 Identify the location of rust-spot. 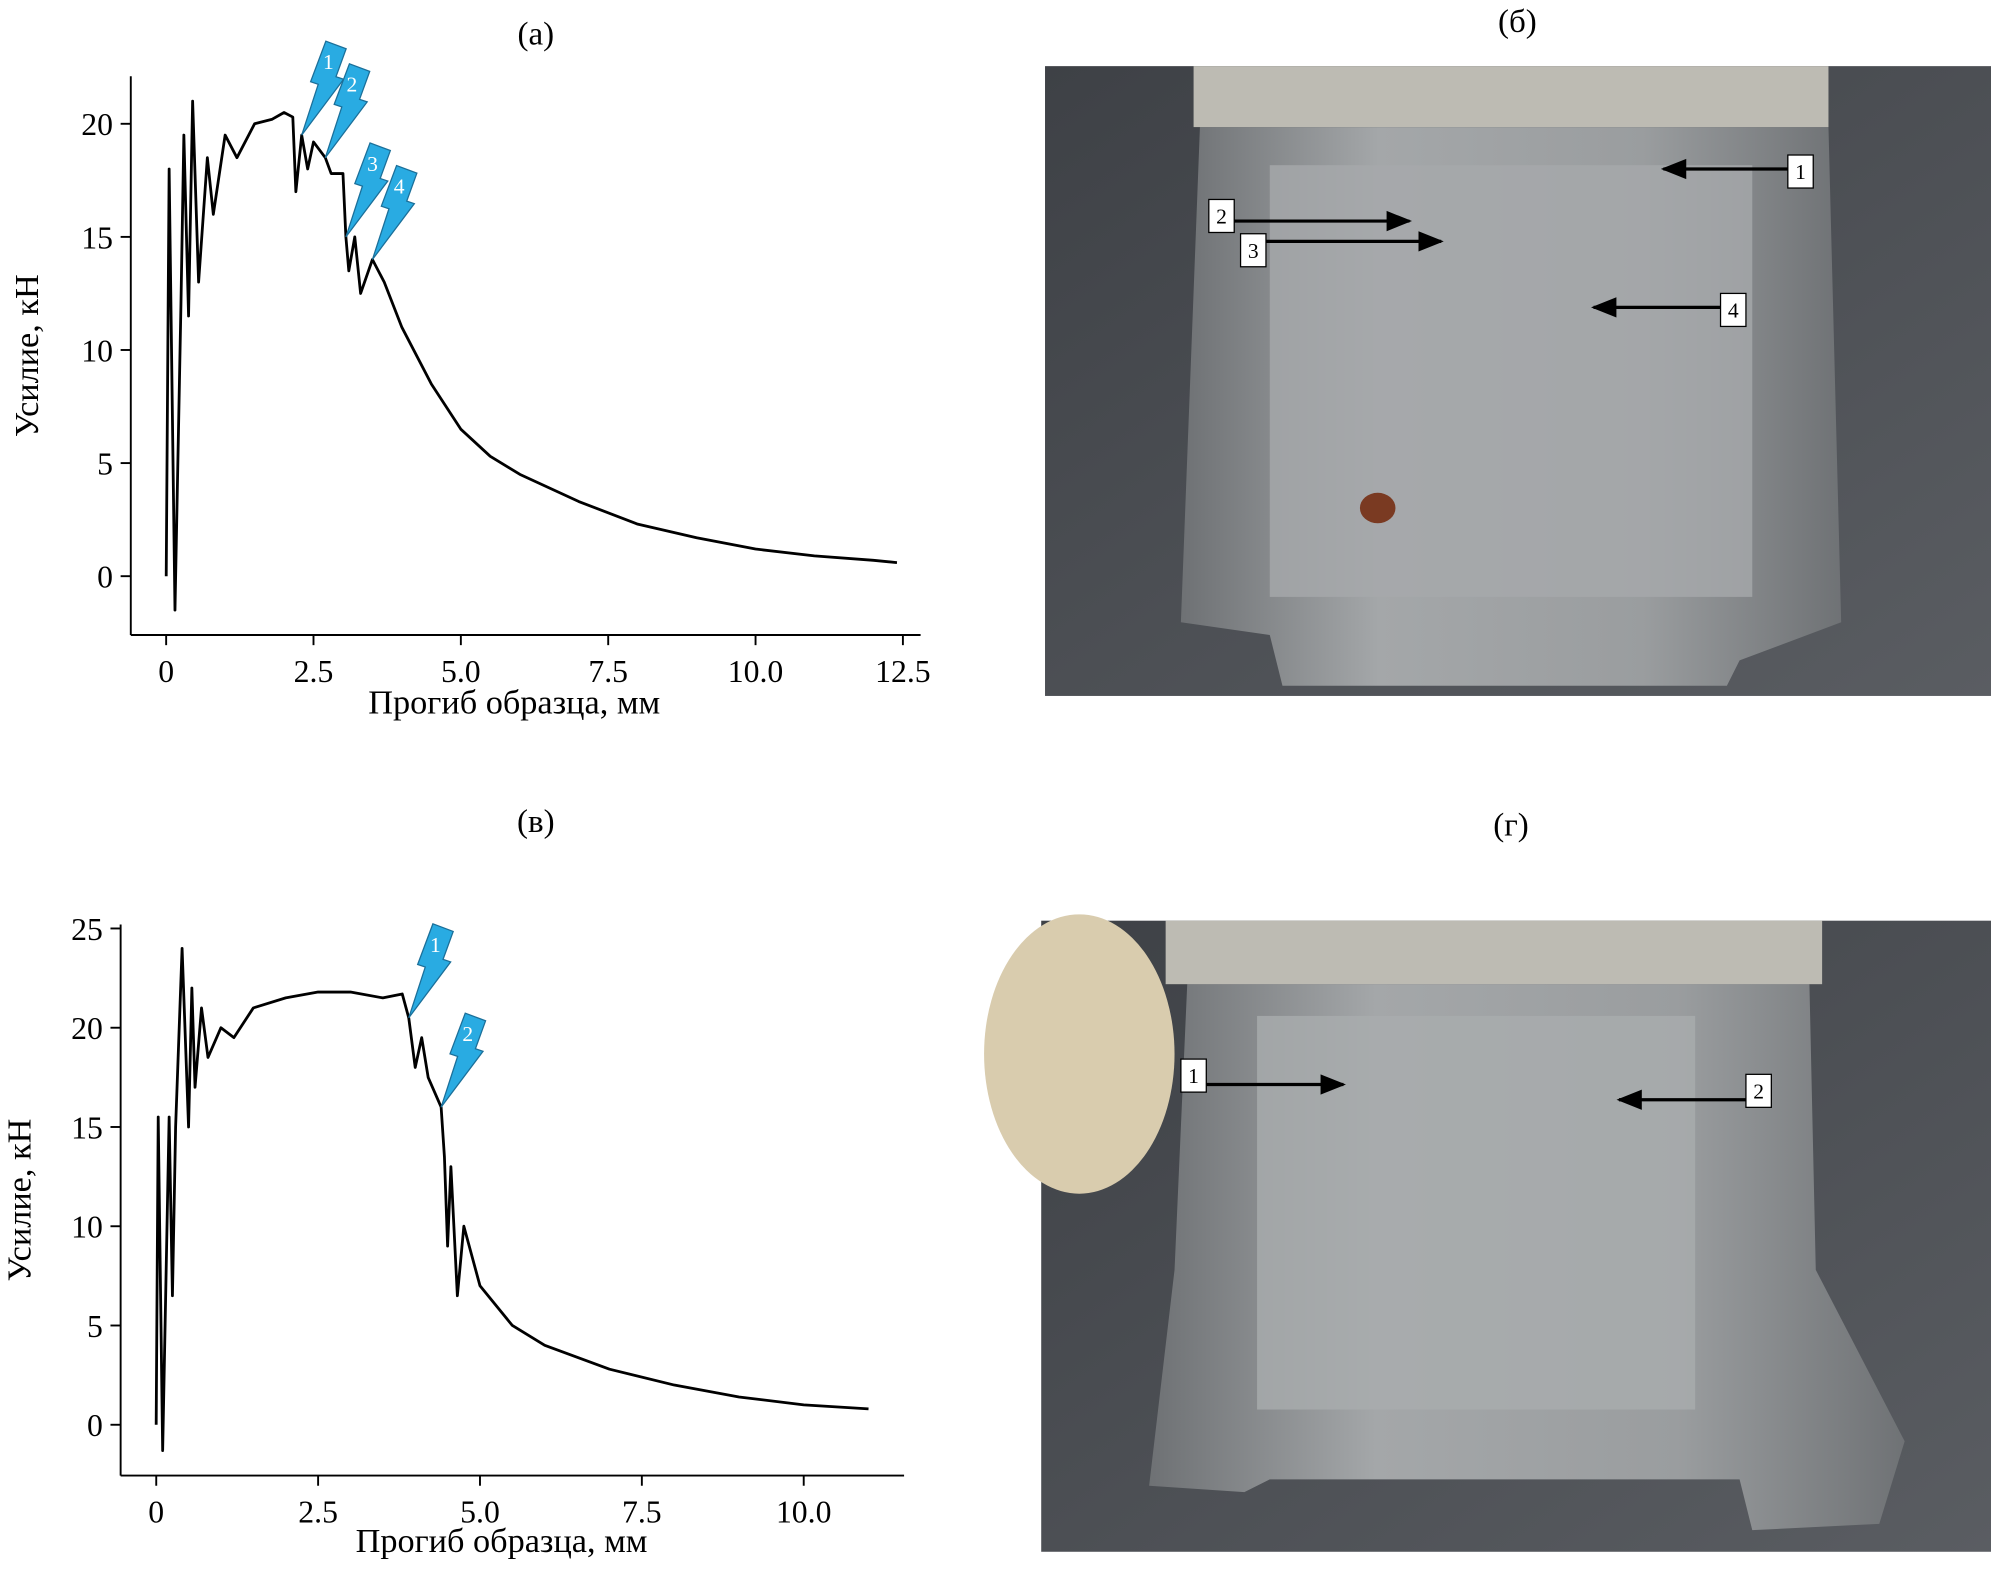
(1377, 508).